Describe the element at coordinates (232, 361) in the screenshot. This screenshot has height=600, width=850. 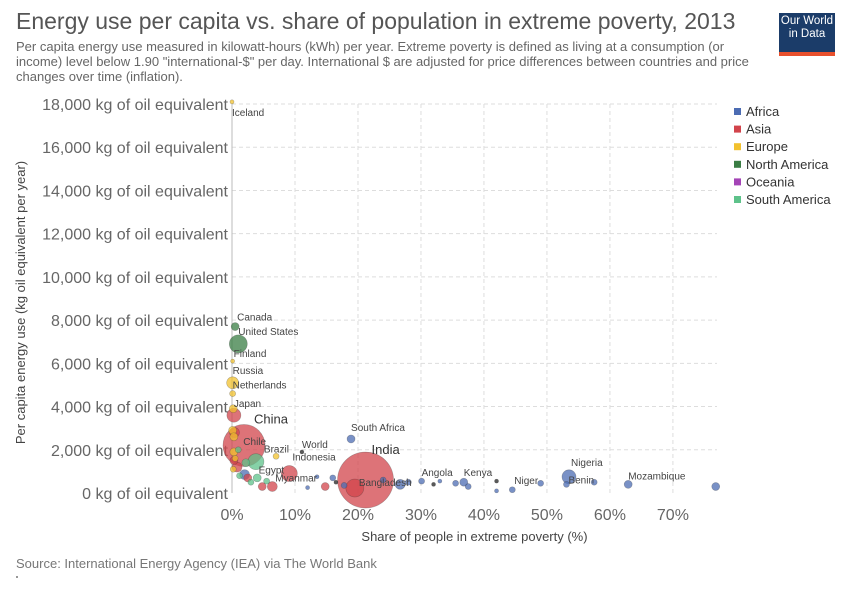
I see `point-finland` at that location.